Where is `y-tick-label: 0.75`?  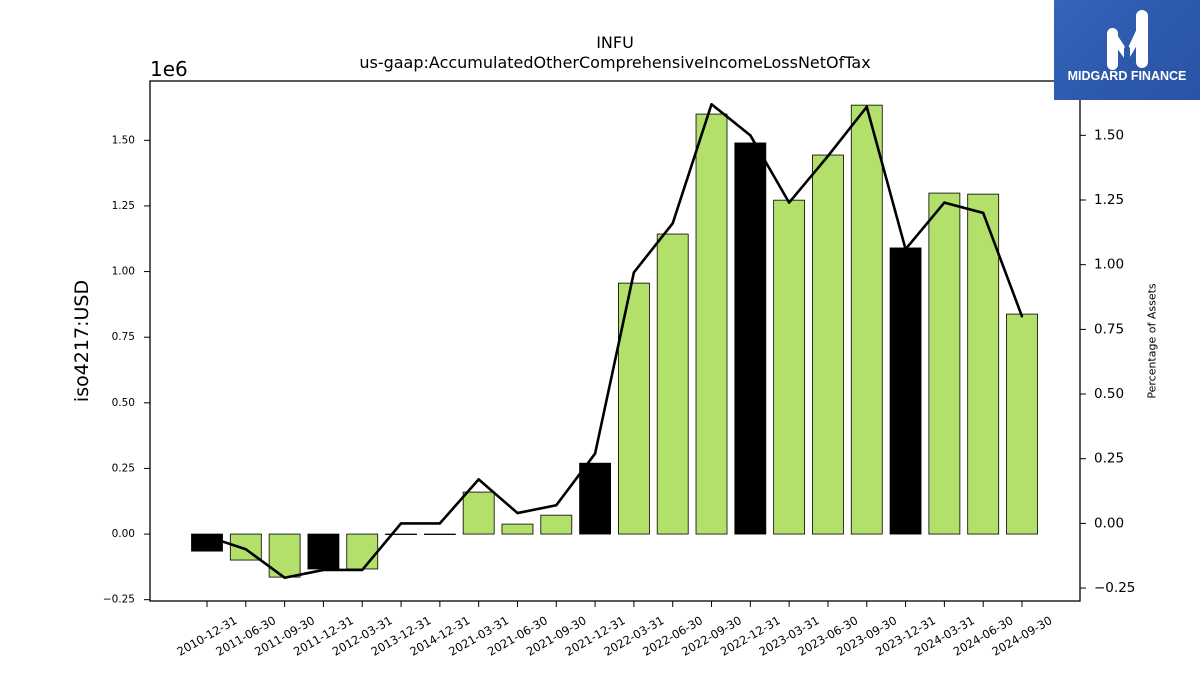 y-tick-label: 0.75 is located at coordinates (123, 337).